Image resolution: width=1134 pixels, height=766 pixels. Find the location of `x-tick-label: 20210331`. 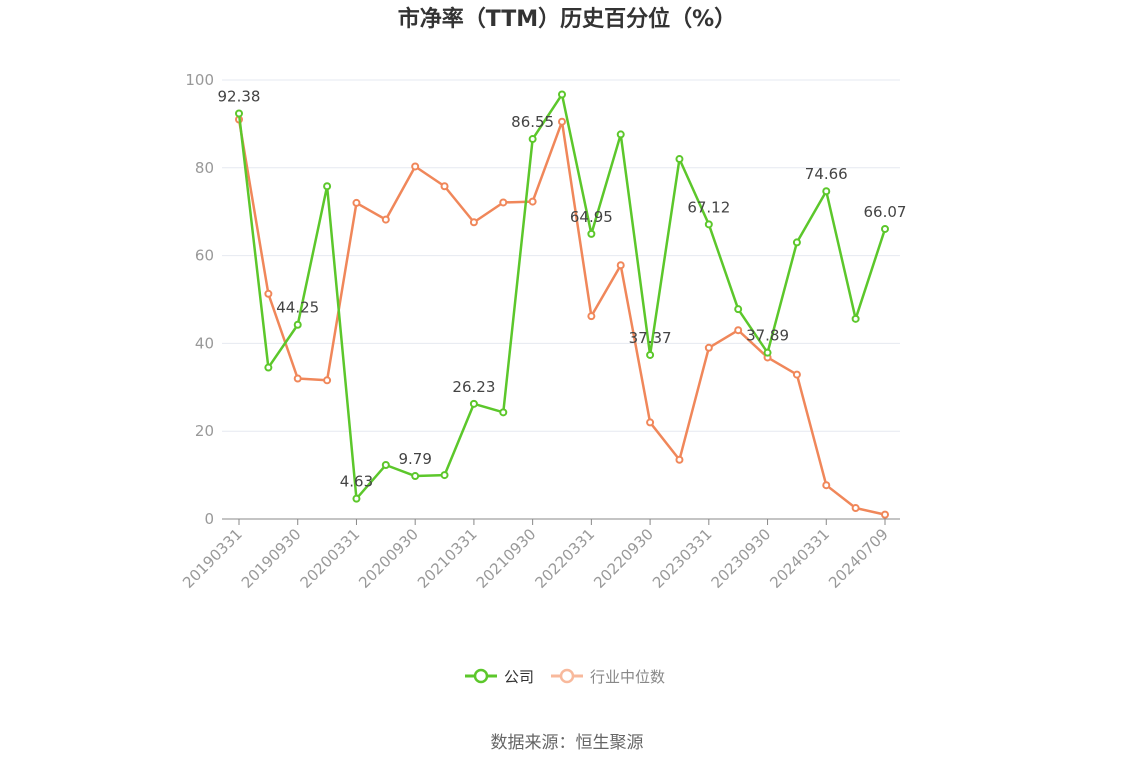

x-tick-label: 20210331 is located at coordinates (447, 558).